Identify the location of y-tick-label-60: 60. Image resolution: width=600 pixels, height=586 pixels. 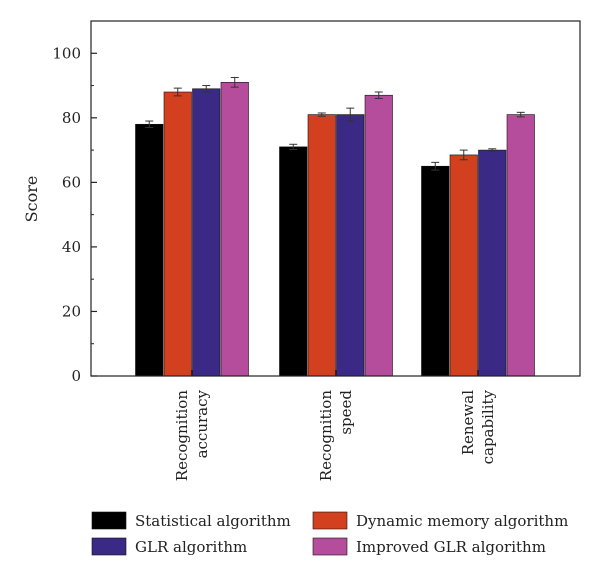
(71, 182).